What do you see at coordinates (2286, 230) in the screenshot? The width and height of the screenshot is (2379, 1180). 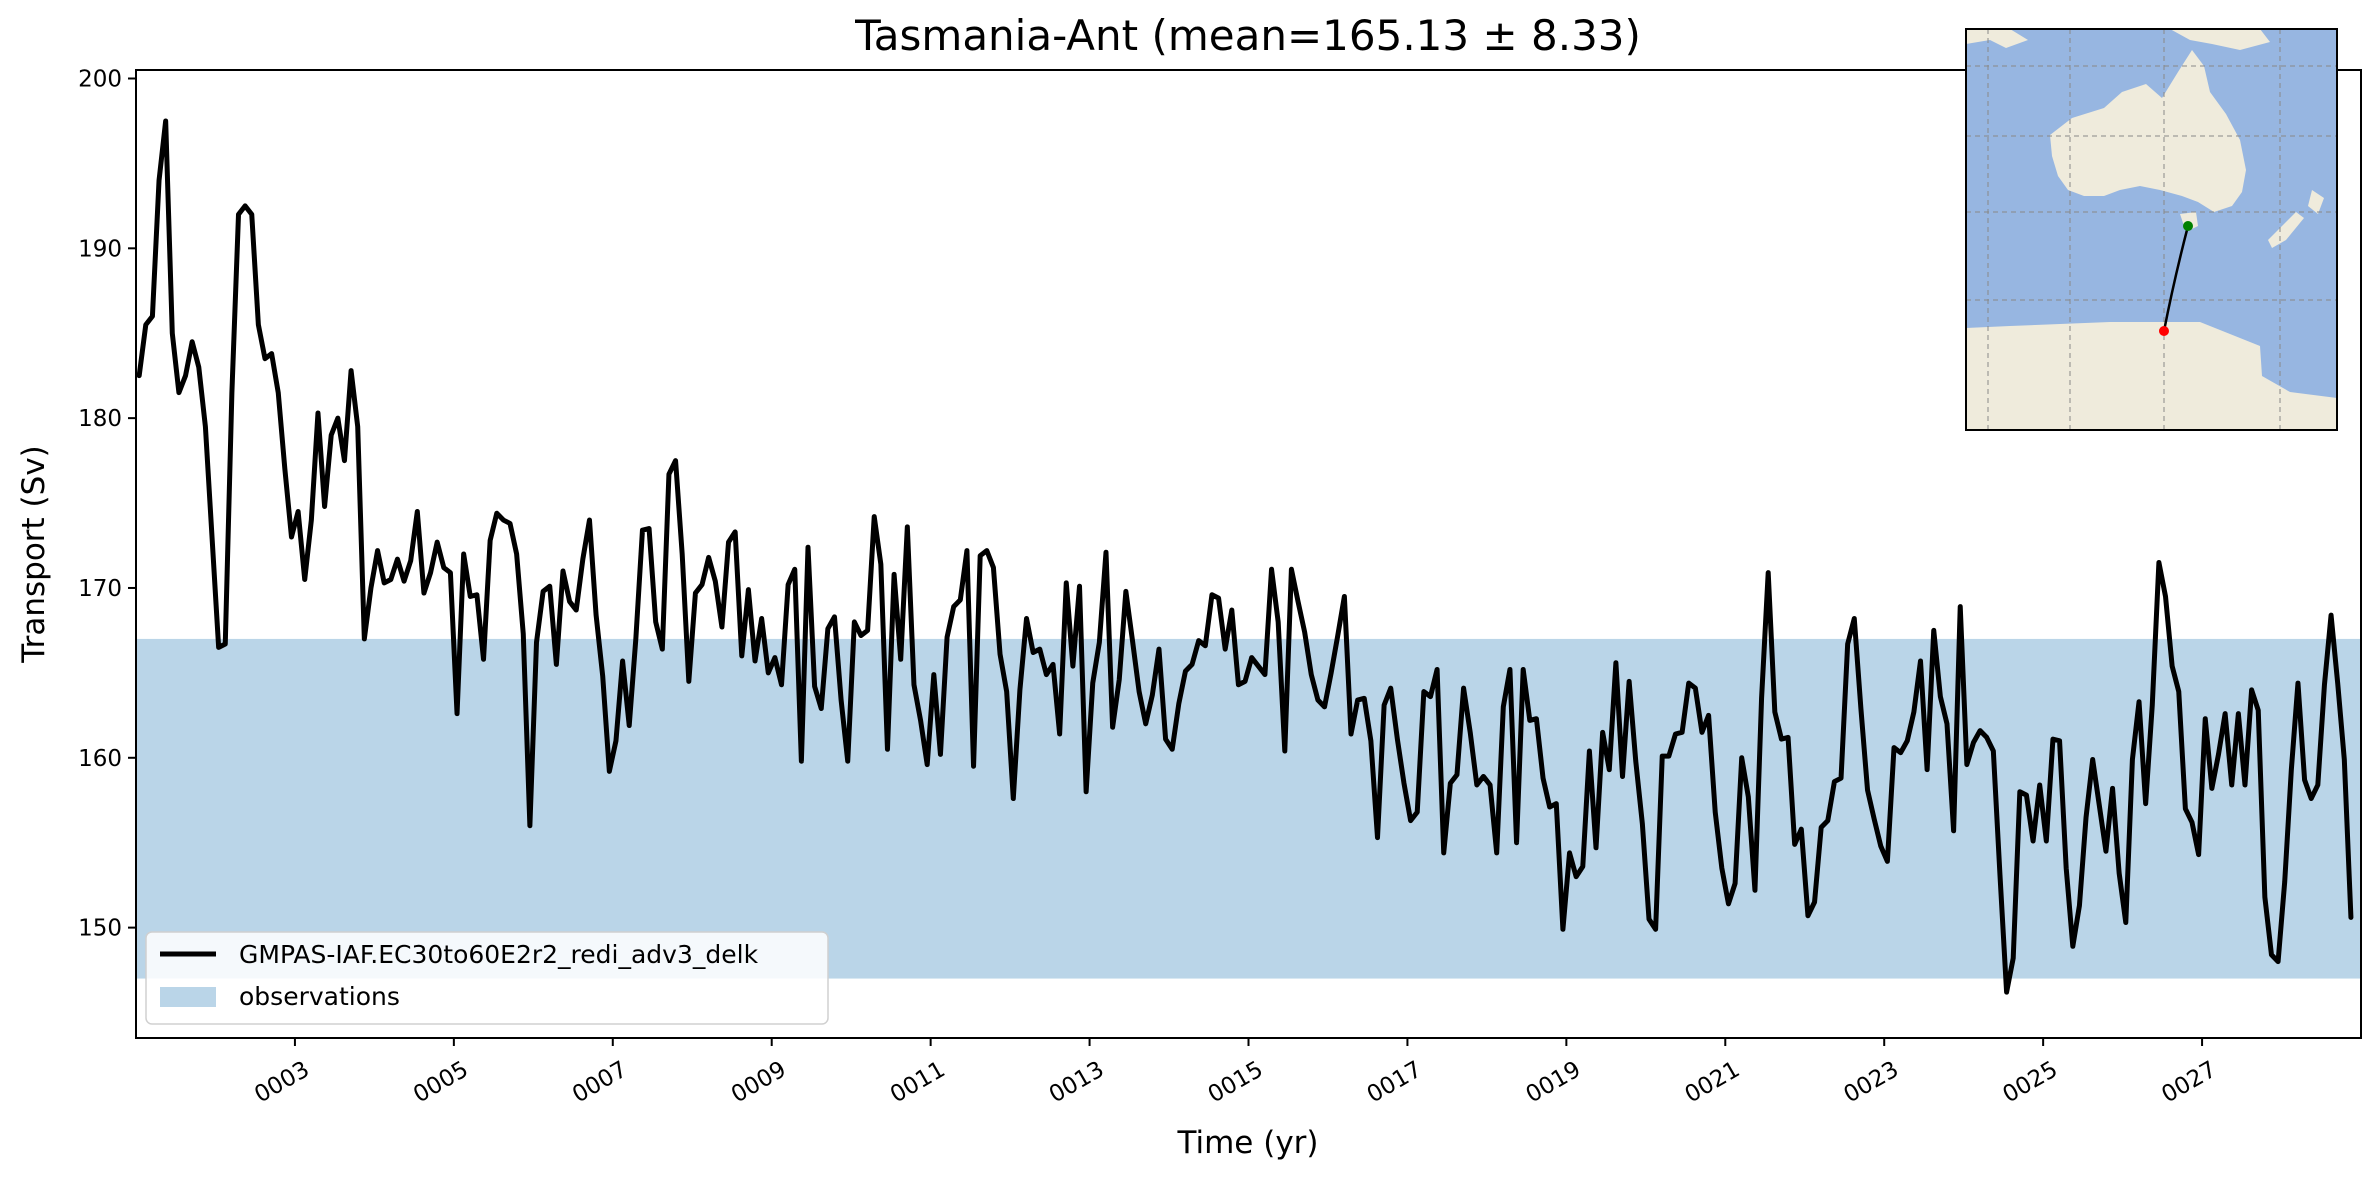 I see `map-new-zealand-south` at bounding box center [2286, 230].